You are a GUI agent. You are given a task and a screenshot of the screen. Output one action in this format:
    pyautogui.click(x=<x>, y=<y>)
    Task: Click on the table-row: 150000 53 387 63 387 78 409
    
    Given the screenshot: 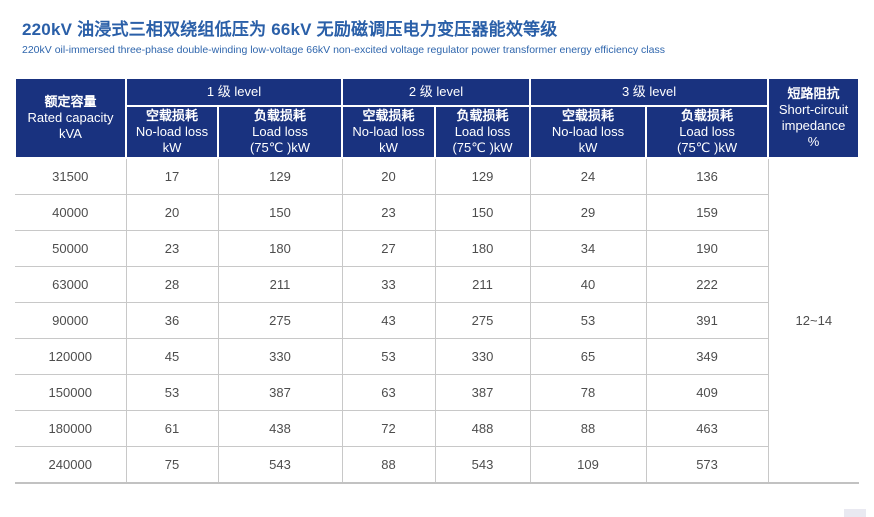 What is the action you would take?
    pyautogui.click(x=437, y=392)
    